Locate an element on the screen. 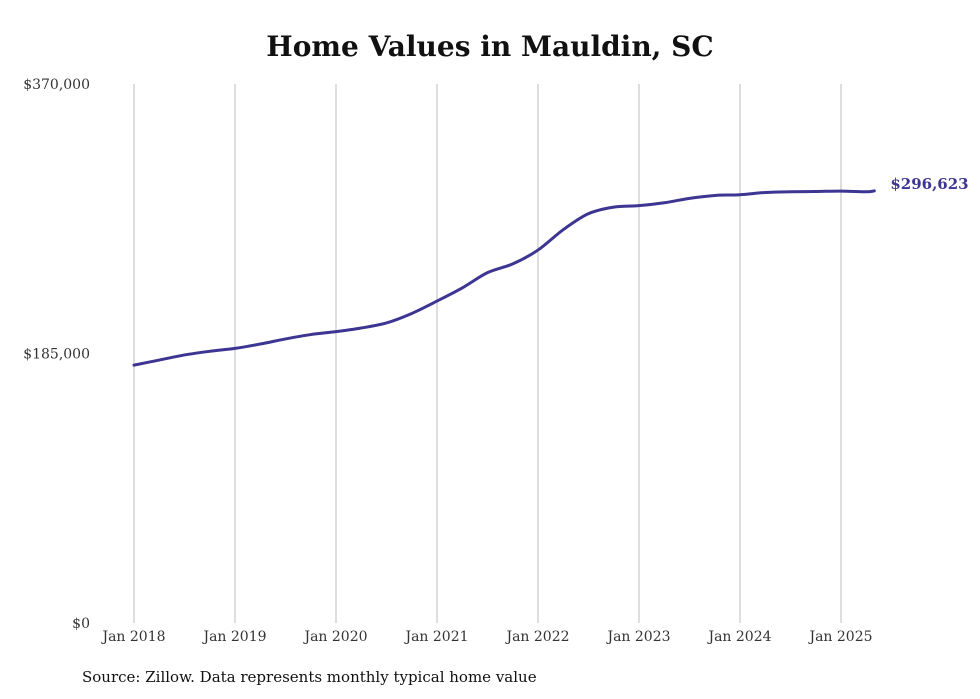  x-tick-label: Jan 2019 is located at coordinates (233, 637).